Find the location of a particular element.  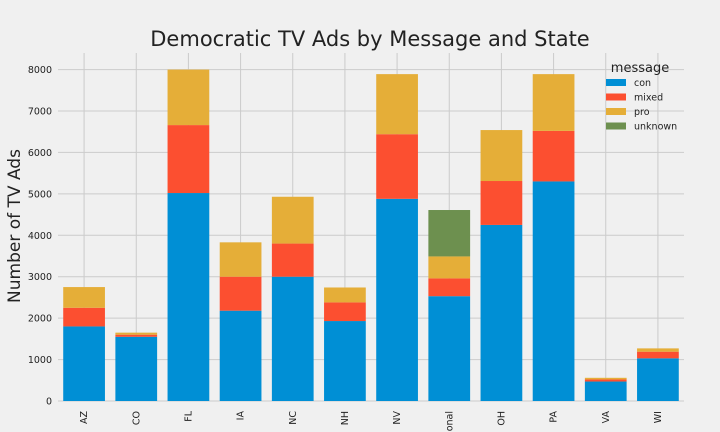

legend-label-con: con is located at coordinates (642, 83).